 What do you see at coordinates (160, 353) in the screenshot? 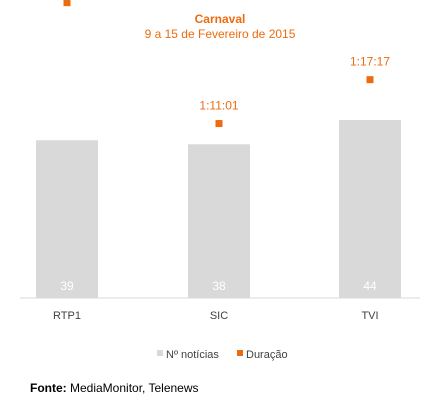
I see `legend-swatch-noticias` at bounding box center [160, 353].